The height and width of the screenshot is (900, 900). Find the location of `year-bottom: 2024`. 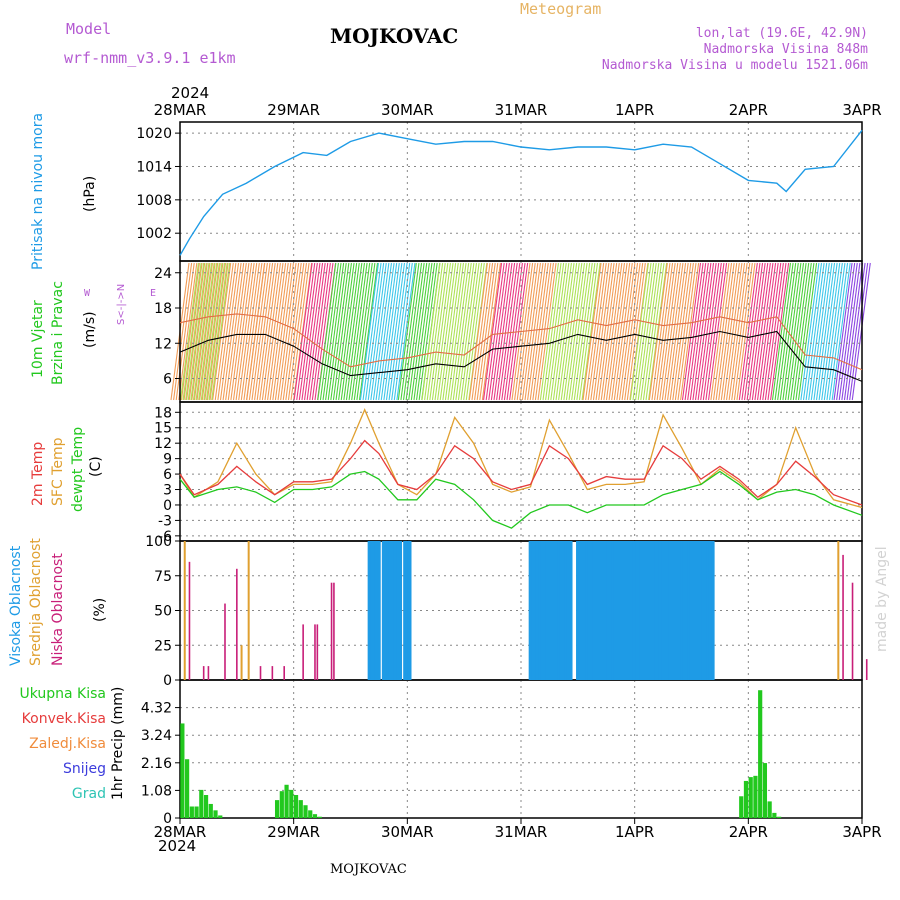

year-bottom: 2024 is located at coordinates (177, 846).